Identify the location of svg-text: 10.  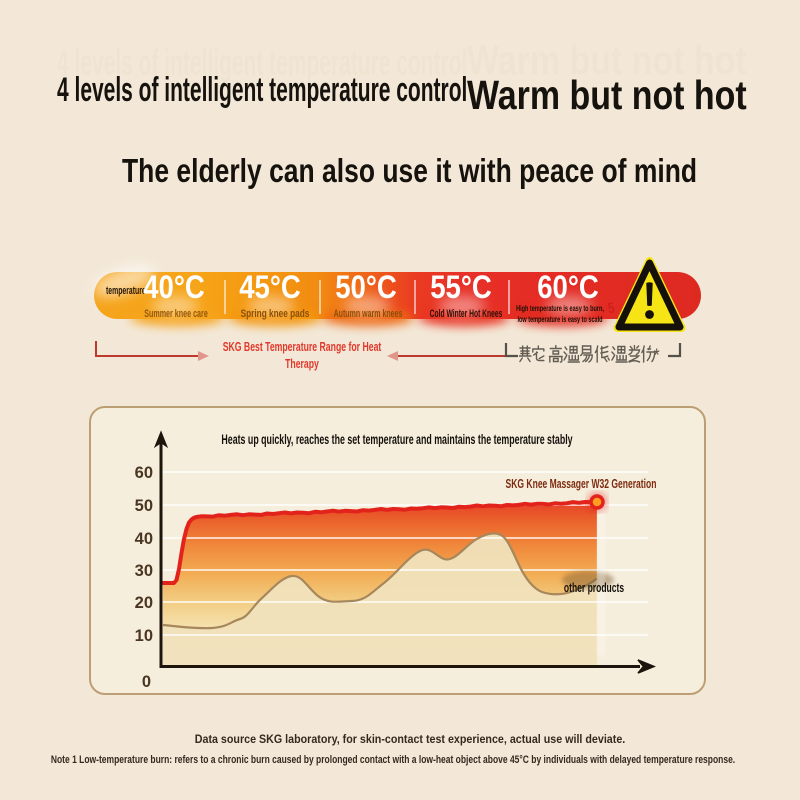
(144, 636).